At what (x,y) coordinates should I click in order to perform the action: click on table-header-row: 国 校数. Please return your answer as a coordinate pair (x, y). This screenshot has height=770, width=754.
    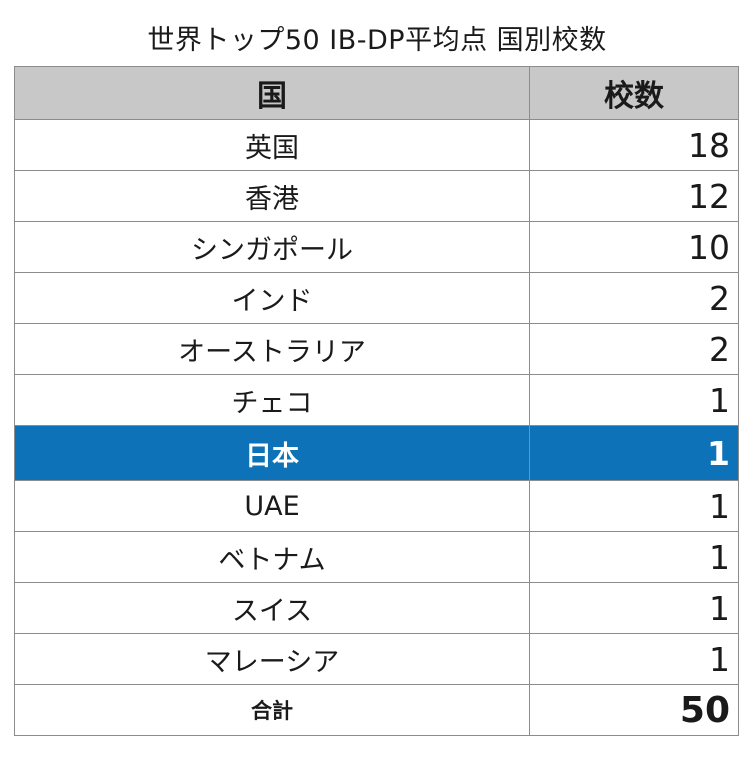
    Looking at the image, I should click on (376, 93).